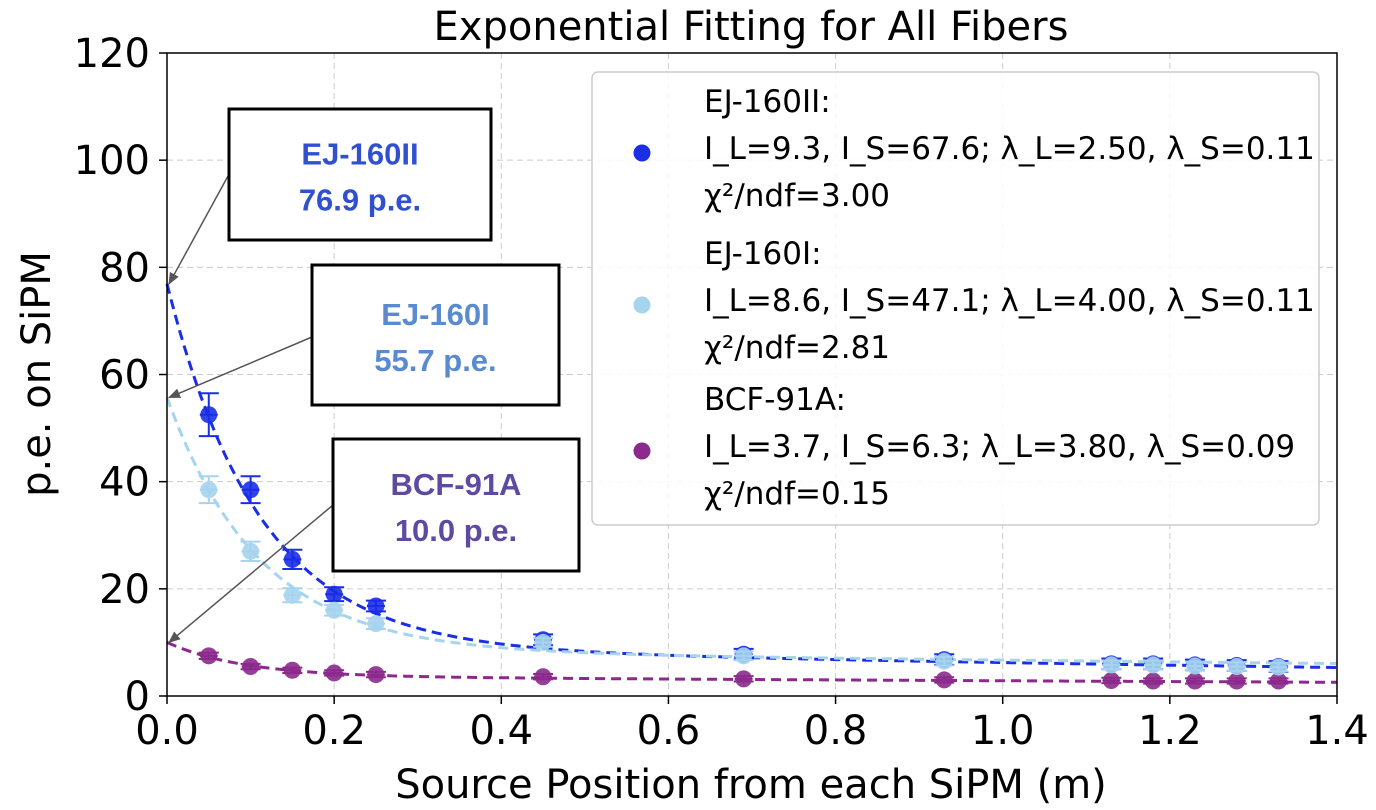 This screenshot has height=810, width=1376. What do you see at coordinates (999, 447) in the screenshot?
I see `legend-text: I_L=3.7, I_S=6.3; λ_L=3.80, λ_S=0.09` at bounding box center [999, 447].